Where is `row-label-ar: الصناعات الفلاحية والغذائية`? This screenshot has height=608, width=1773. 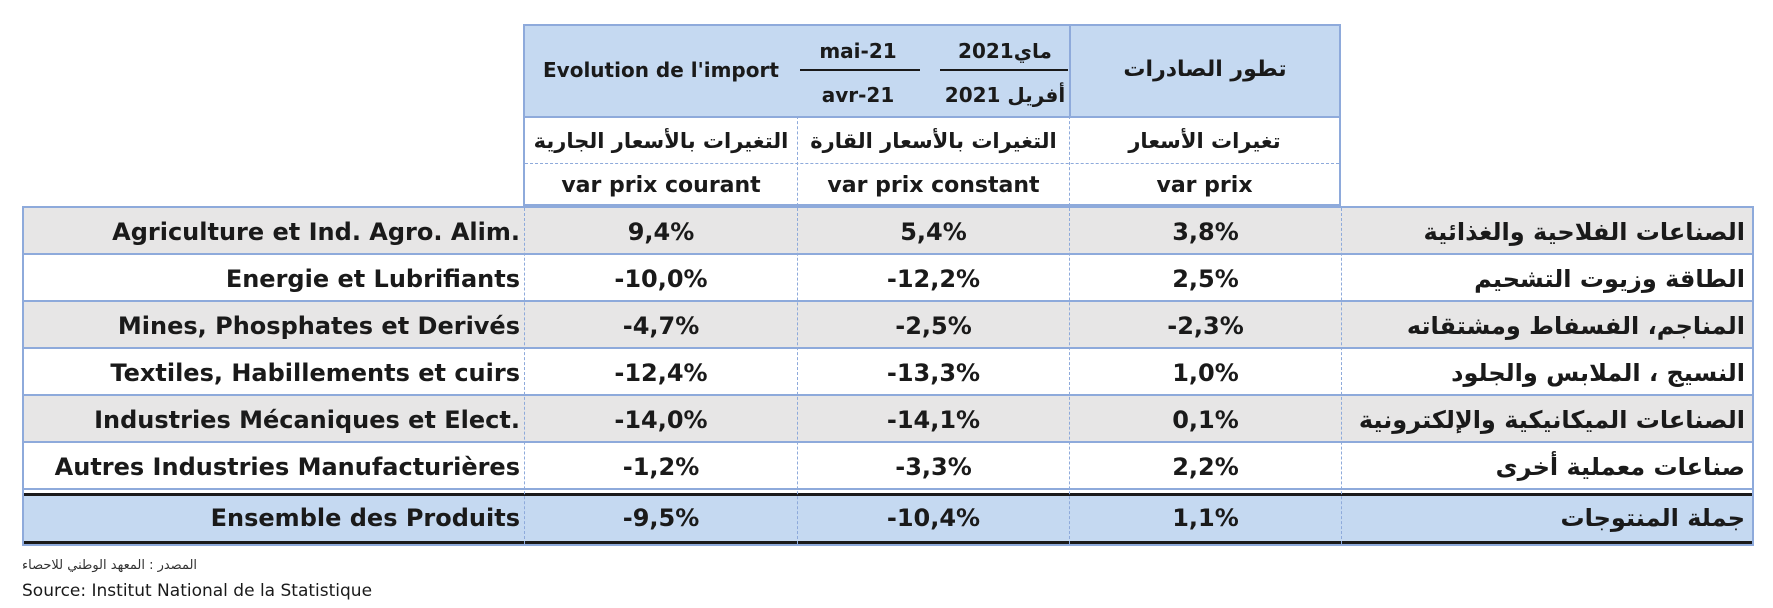
row-label-ar: الصناعات الفلاحية والغذائية is located at coordinates (1584, 232).